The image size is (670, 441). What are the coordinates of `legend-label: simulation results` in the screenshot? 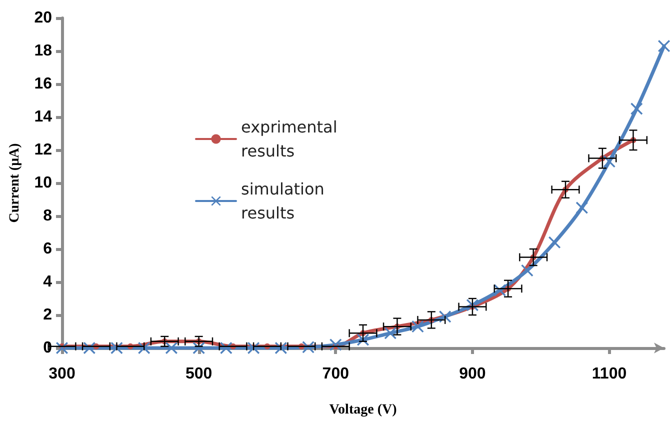 It's located at (285, 201).